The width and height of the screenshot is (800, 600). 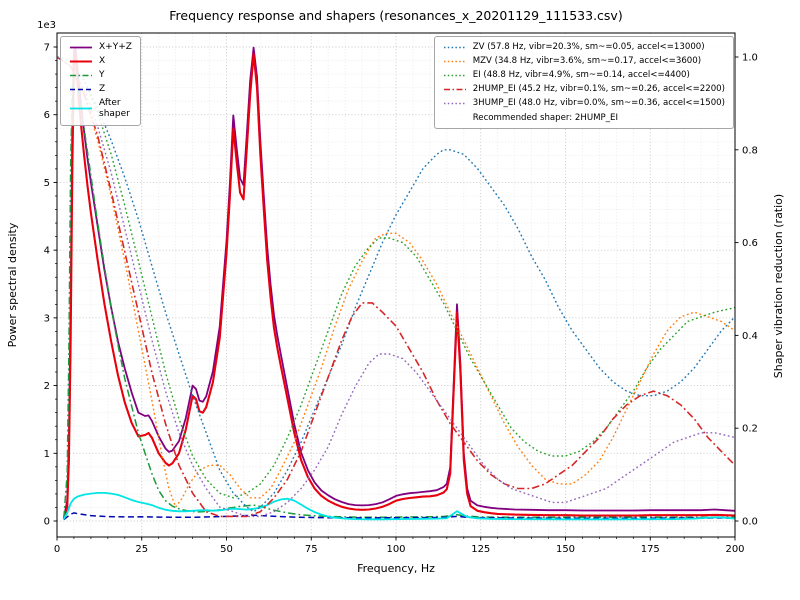 I want to click on legend-line-sample-ei, so click(x=454, y=75).